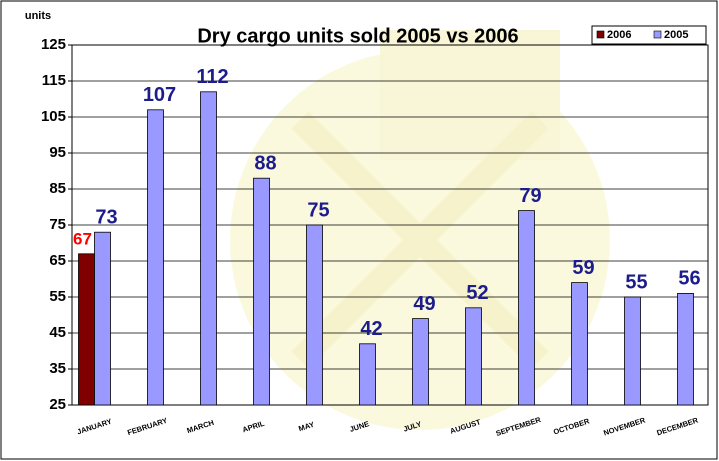 The height and width of the screenshot is (461, 719). Describe the element at coordinates (212, 77) in the screenshot. I see `data-label: 112` at that location.